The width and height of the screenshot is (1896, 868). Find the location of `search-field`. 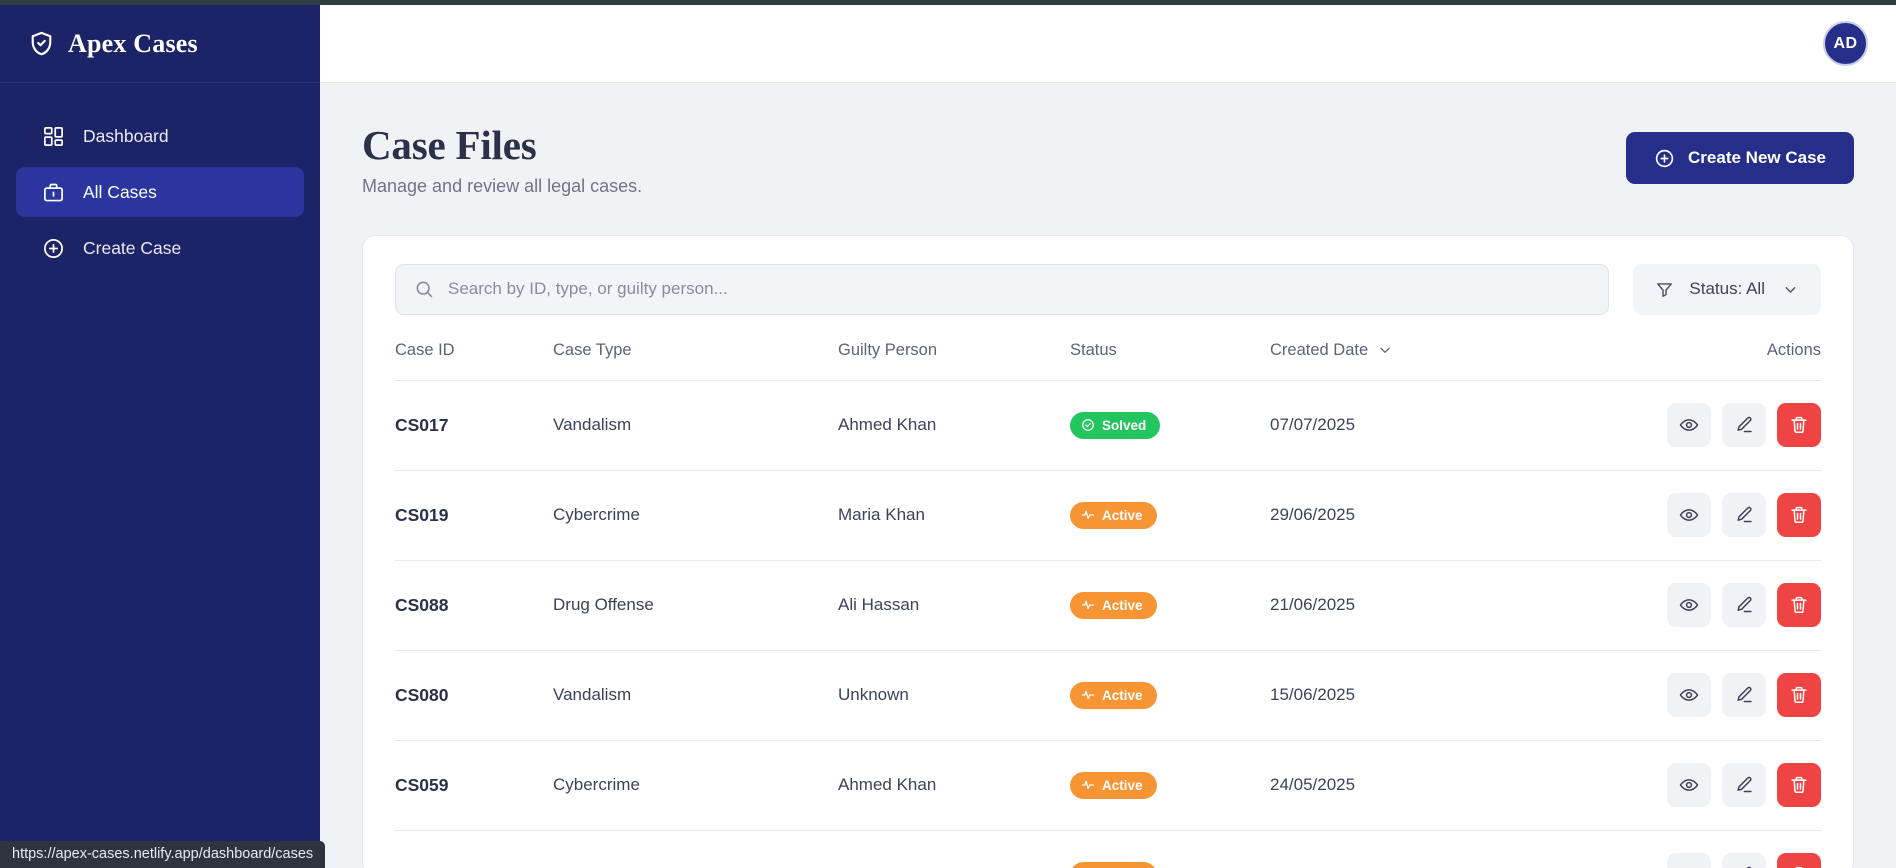

search-field is located at coordinates (1002, 289).